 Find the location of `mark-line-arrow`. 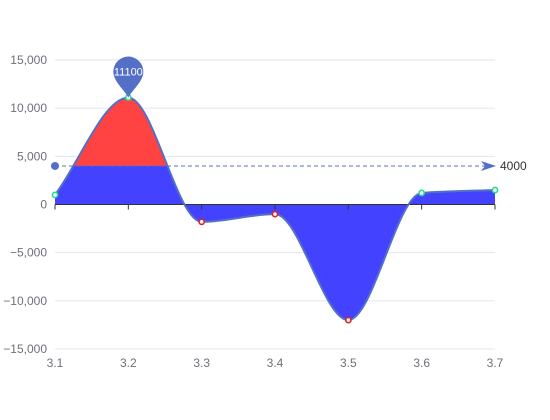

mark-line-arrow is located at coordinates (488, 165).